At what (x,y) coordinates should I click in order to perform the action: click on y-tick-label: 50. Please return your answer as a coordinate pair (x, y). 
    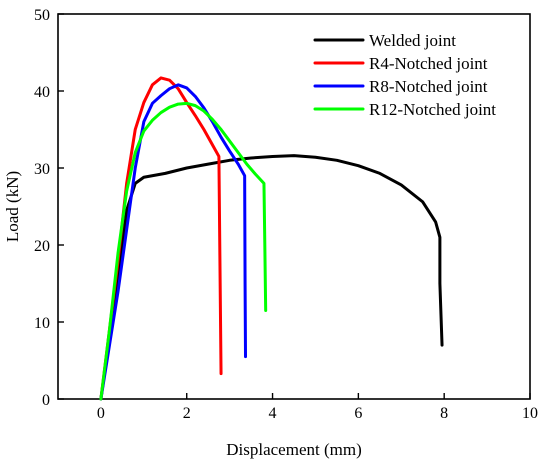
    Looking at the image, I should click on (42, 15).